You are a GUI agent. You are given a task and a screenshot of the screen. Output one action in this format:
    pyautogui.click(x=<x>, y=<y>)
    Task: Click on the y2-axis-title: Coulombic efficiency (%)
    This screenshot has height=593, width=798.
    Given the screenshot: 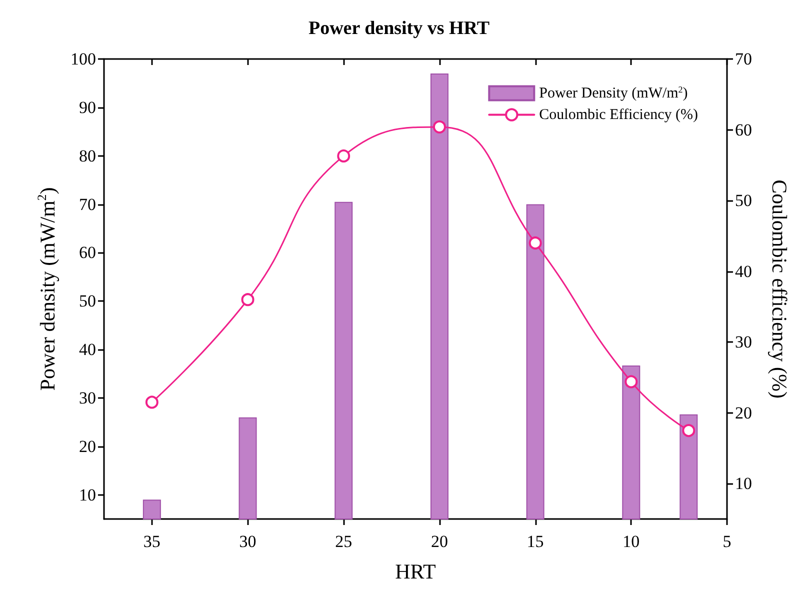 What is the action you would take?
    pyautogui.click(x=780, y=289)
    